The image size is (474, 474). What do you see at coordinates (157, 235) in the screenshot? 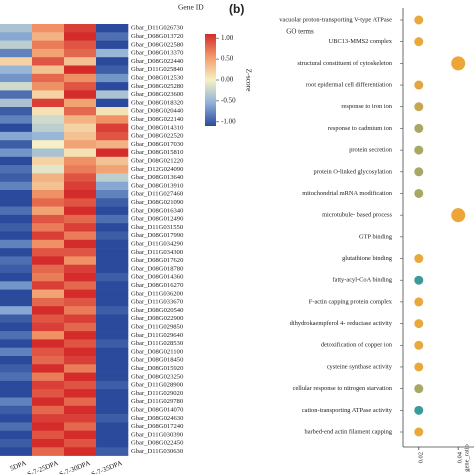
I see `row-label: Gbar_D08G017990` at bounding box center [157, 235].